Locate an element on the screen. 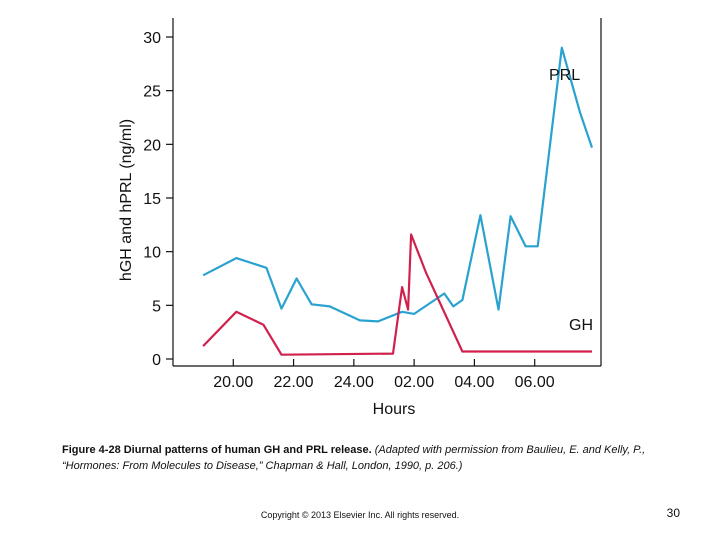 This screenshot has width=720, height=540. x-tick-label: 24.00 is located at coordinates (354, 382).